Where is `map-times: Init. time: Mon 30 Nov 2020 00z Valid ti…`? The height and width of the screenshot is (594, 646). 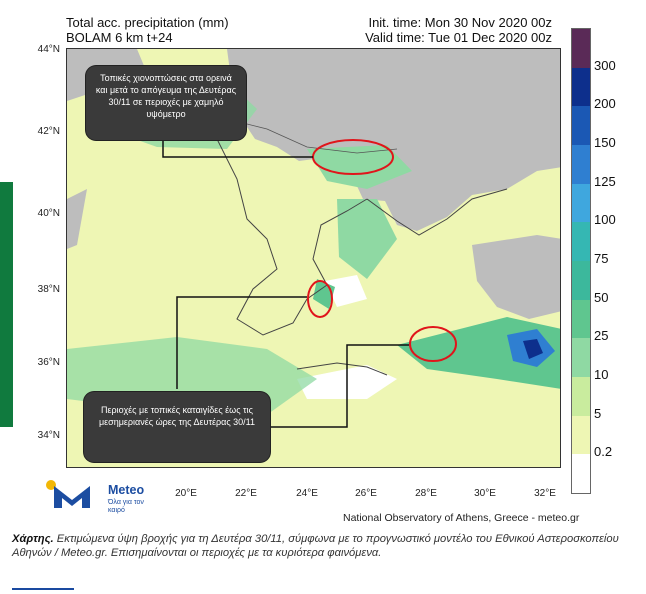
map-times: Init. time: Mon 30 Nov 2020 00z Valid ti… is located at coordinates (458, 30).